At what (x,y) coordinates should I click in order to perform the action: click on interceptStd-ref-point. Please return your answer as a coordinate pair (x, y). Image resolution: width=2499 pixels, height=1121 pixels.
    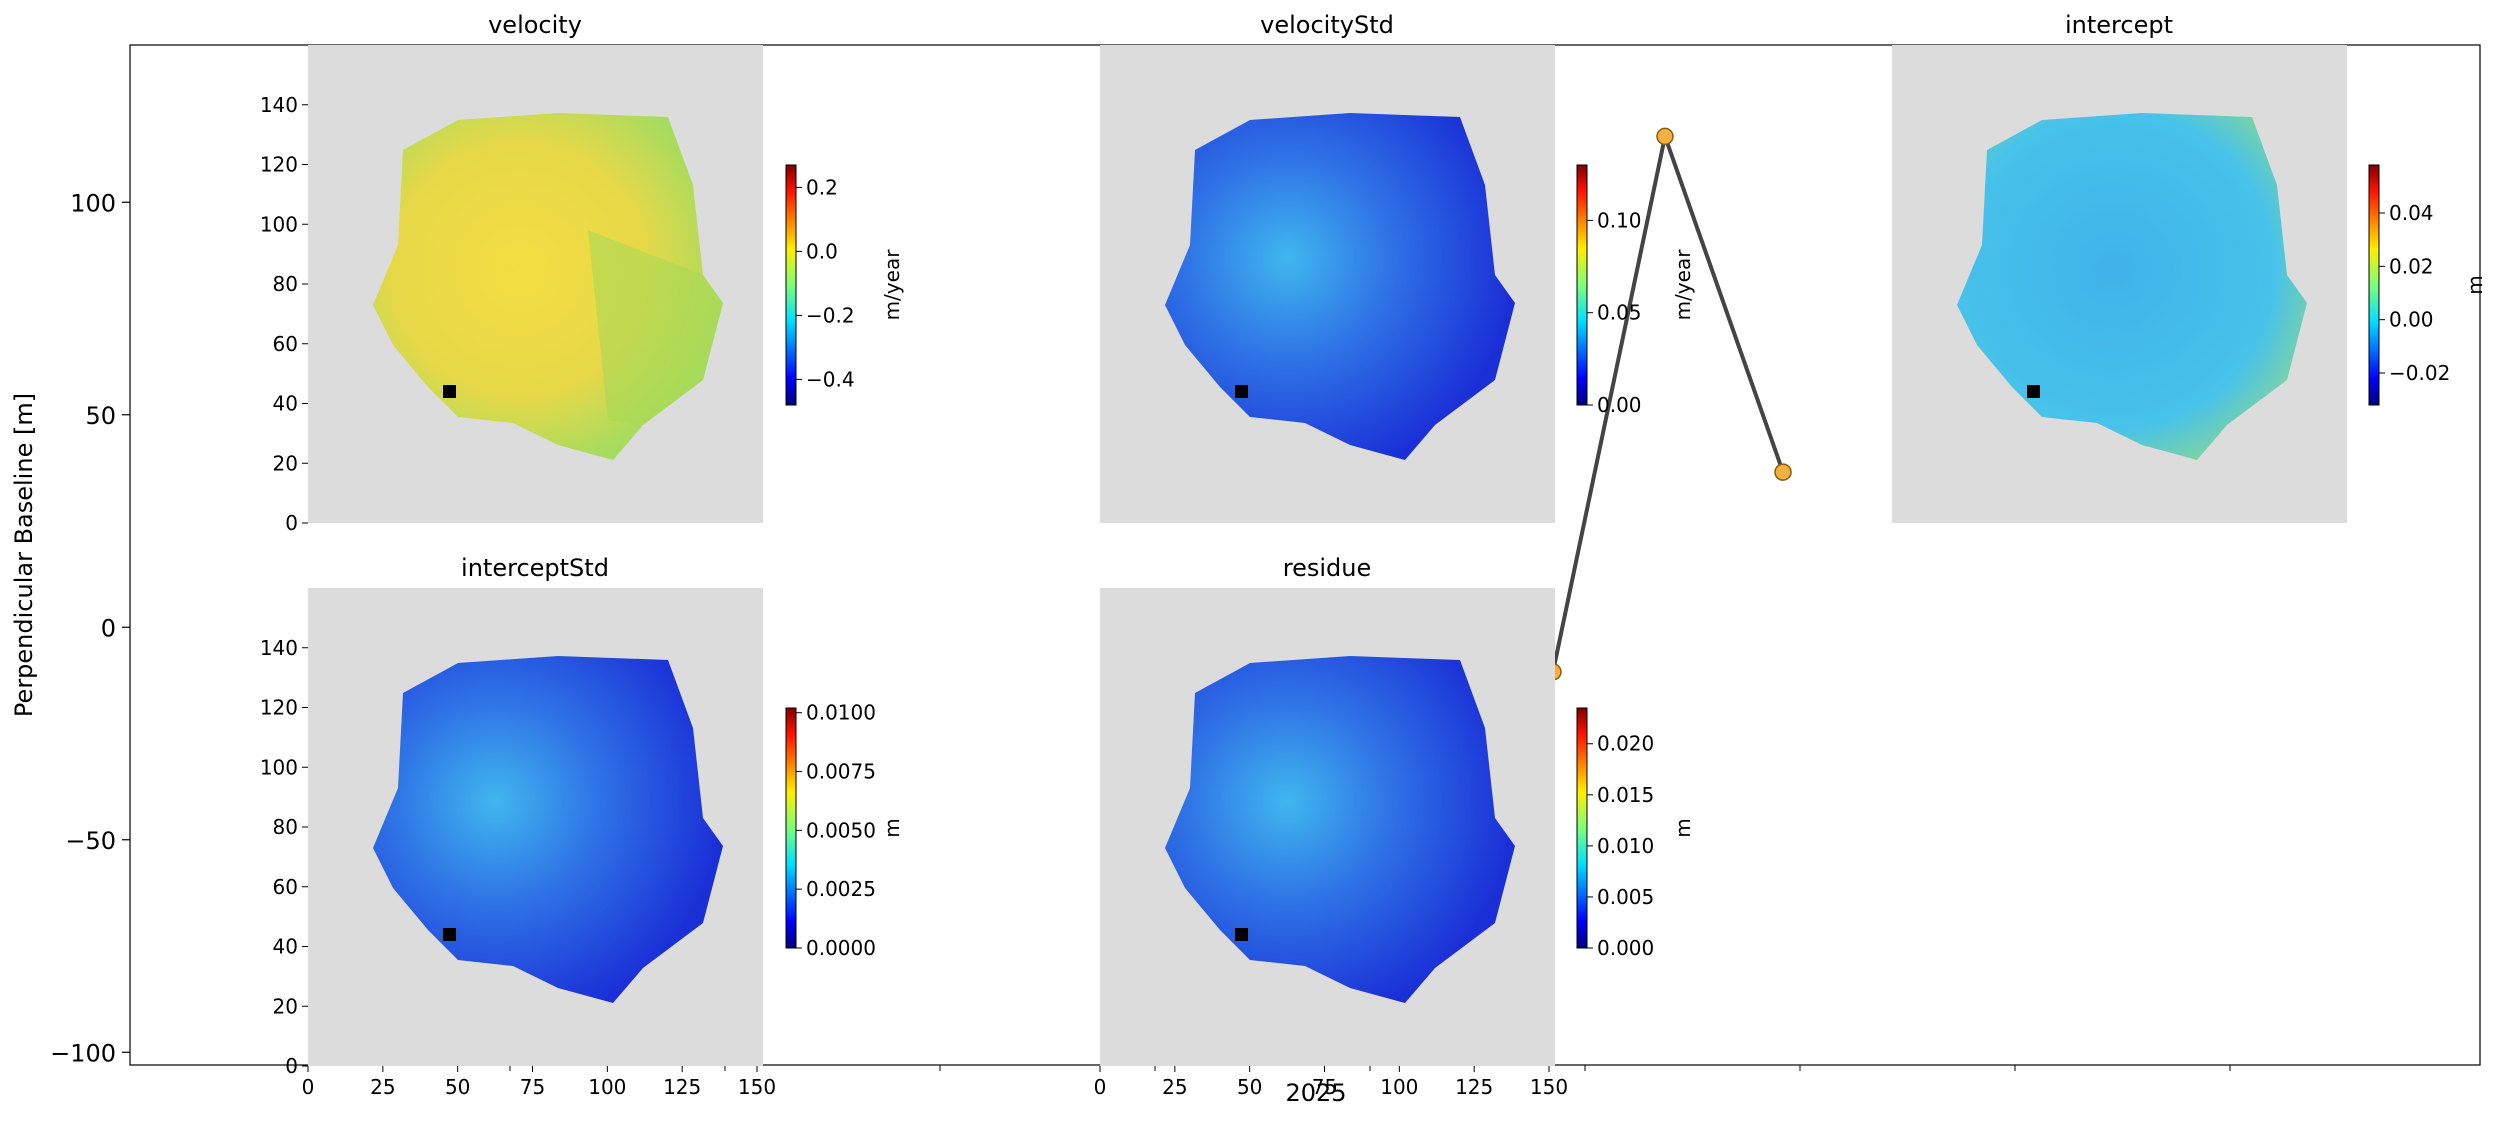
    Looking at the image, I should click on (449, 934).